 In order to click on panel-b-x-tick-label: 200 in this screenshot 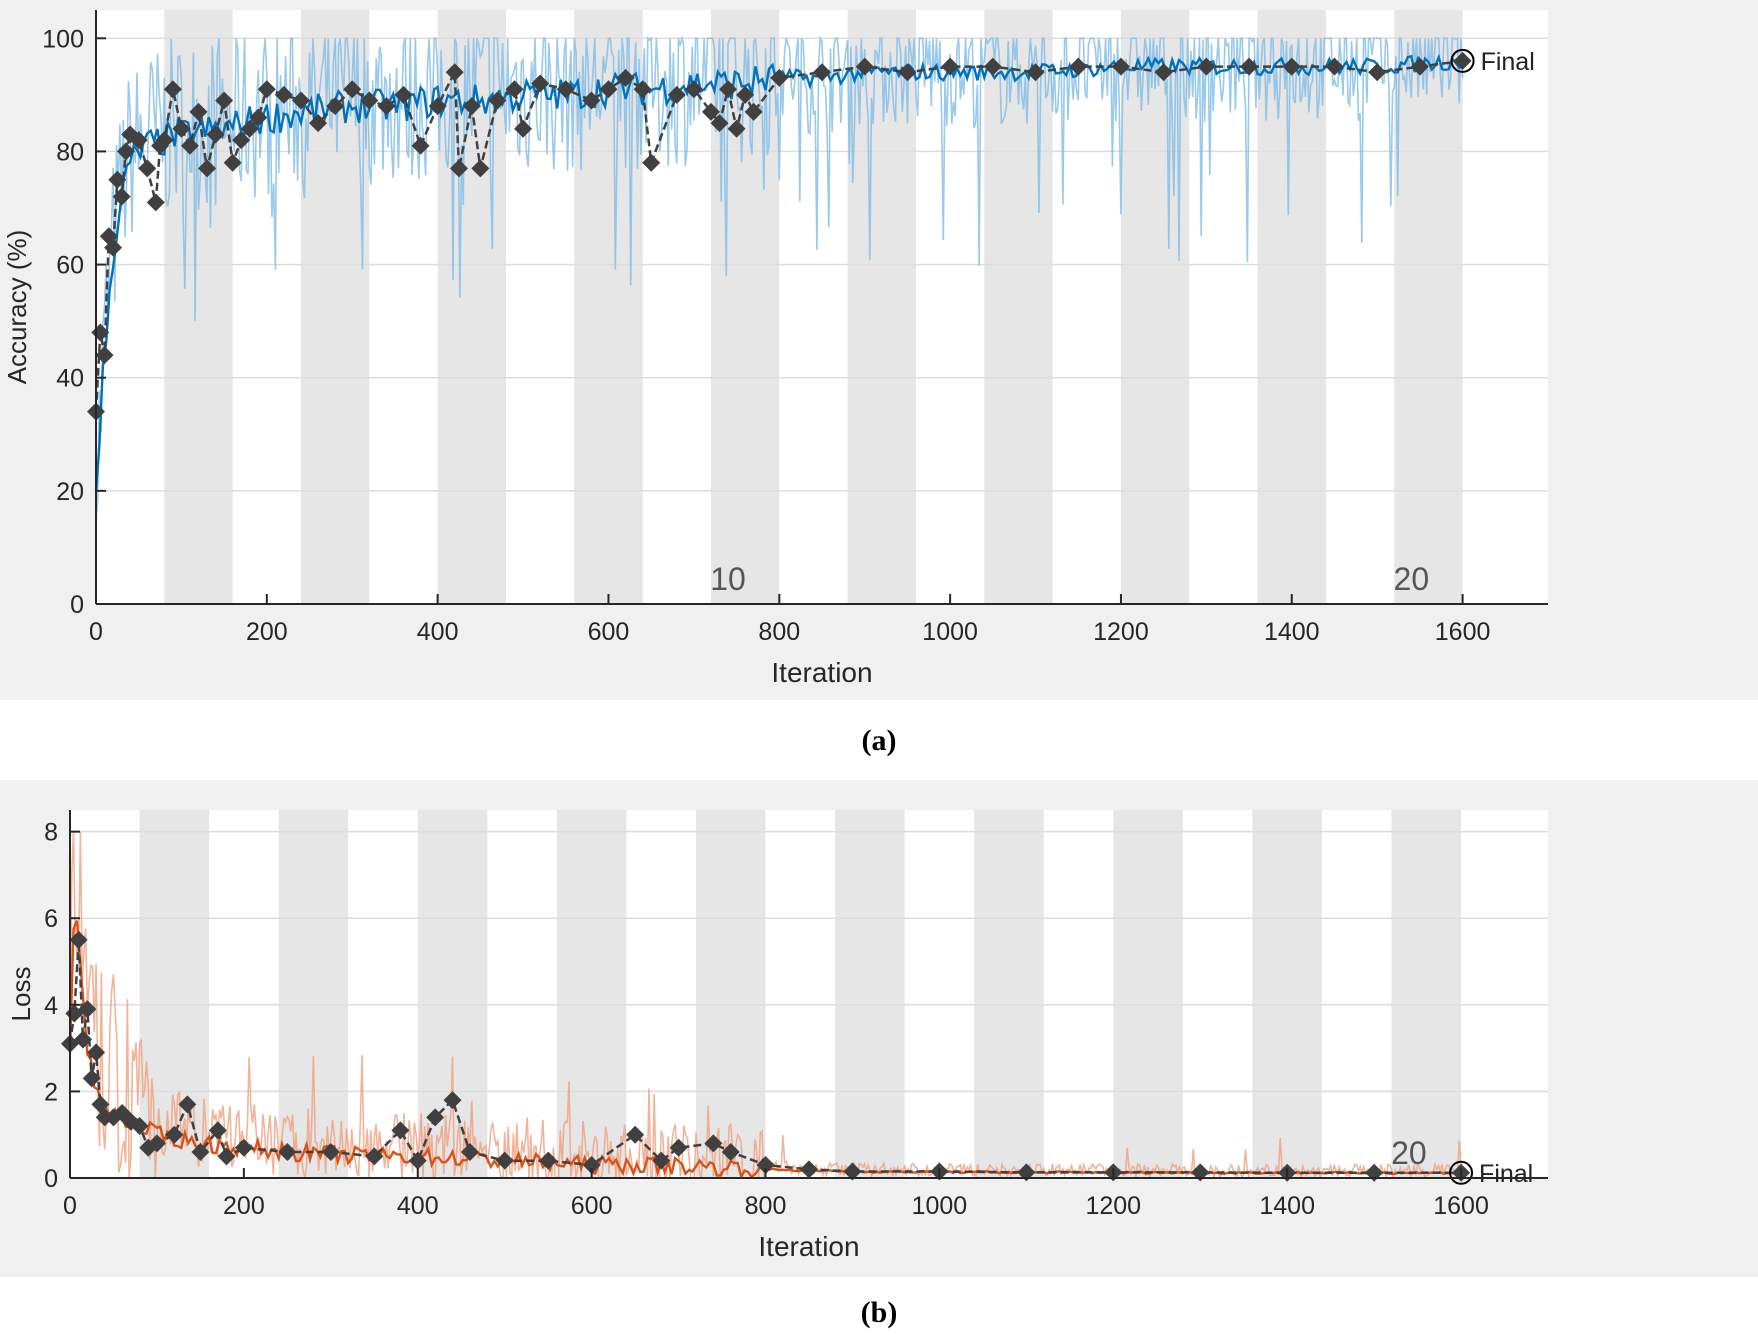, I will do `click(244, 1206)`.